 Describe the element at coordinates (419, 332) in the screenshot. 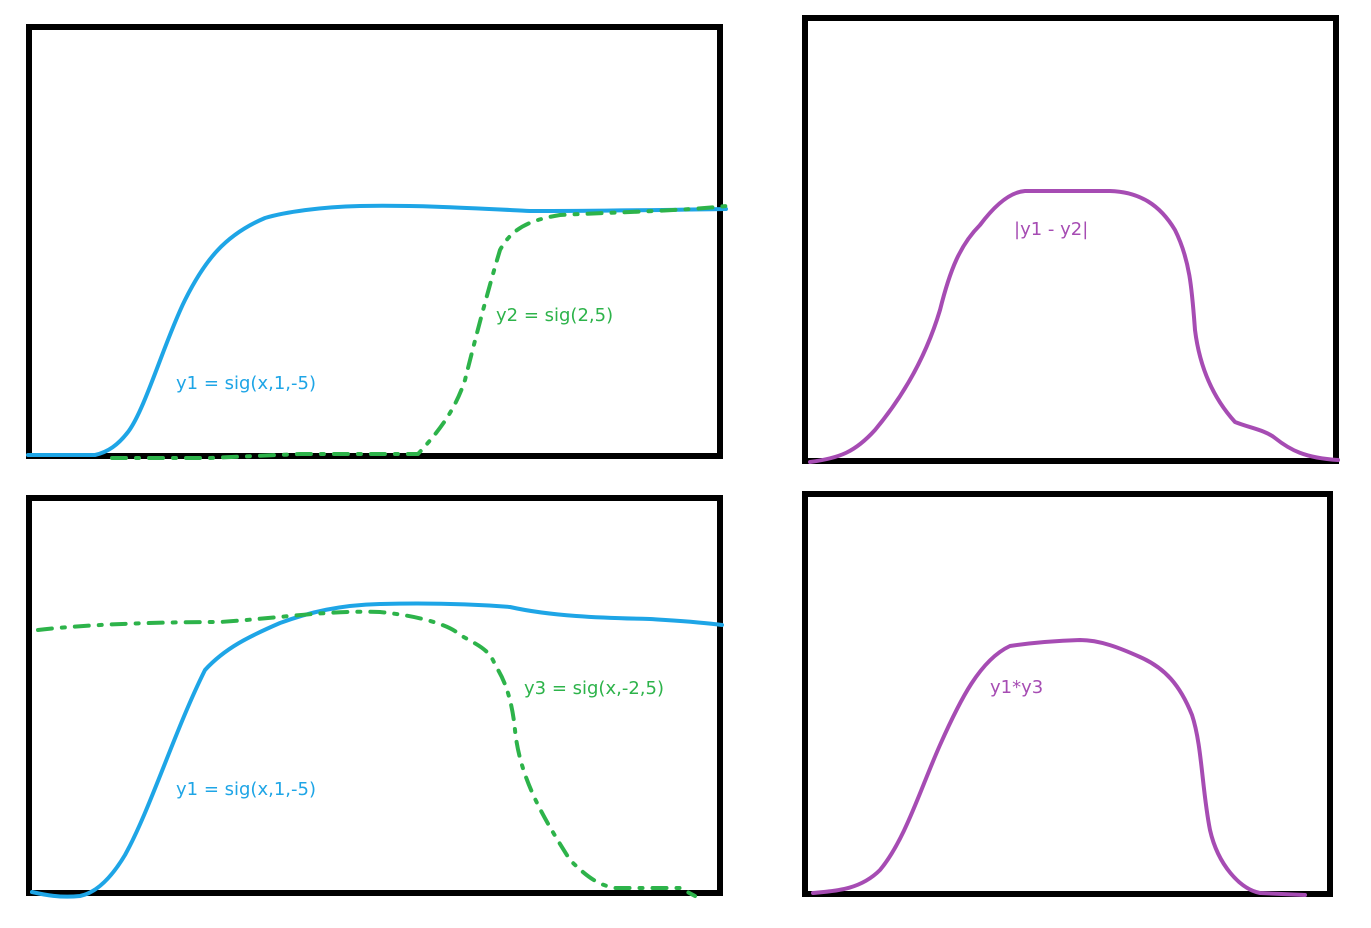

I see `y2-curve-top` at that location.